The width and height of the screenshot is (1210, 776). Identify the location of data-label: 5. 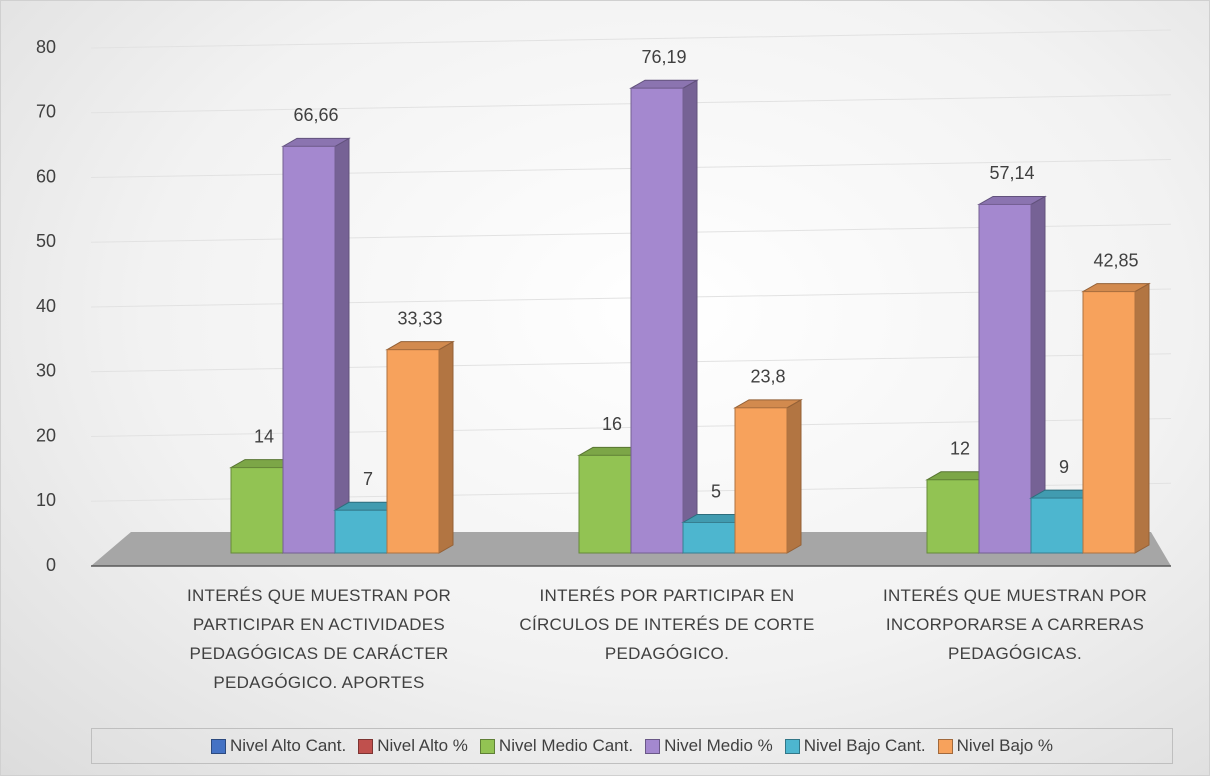
(716, 491).